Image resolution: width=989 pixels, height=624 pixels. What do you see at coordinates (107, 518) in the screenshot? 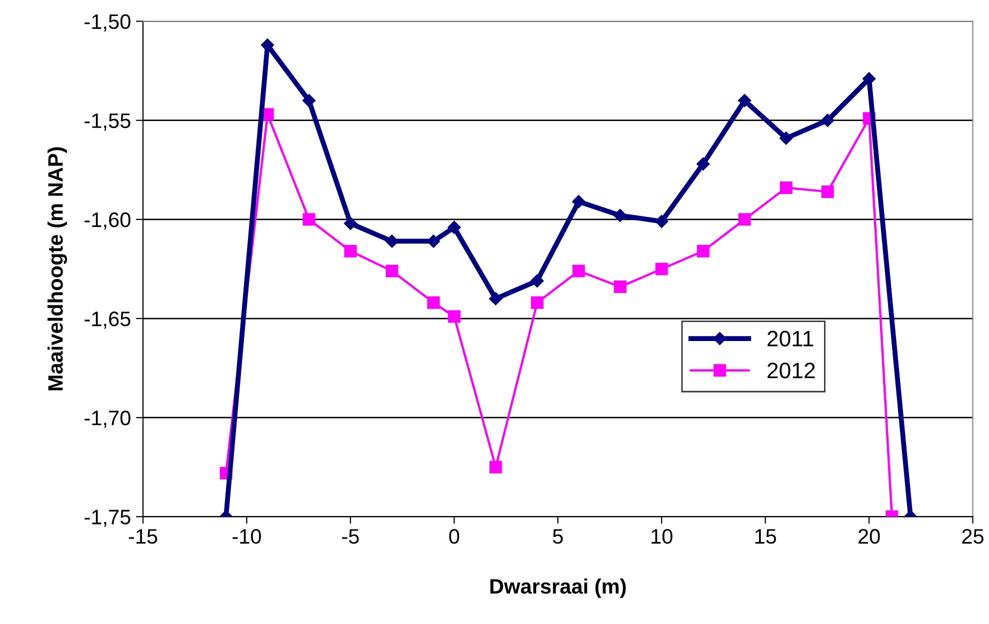
I see `y-tick-label: -1,75` at bounding box center [107, 518].